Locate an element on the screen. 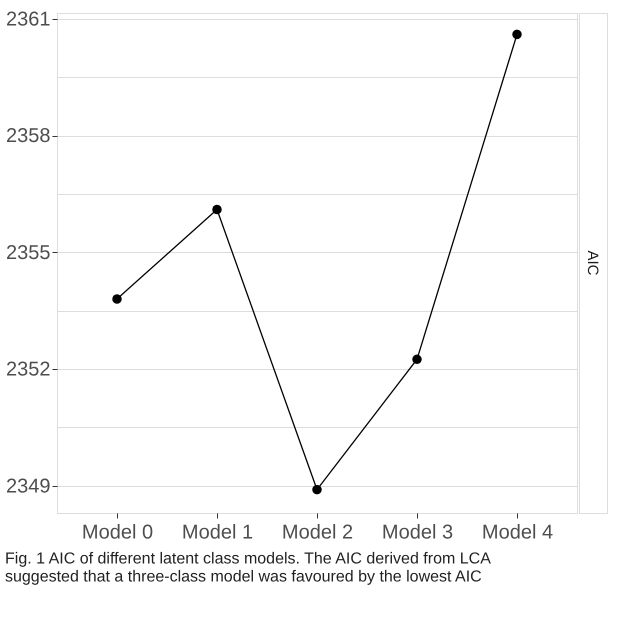 The image size is (633, 630). caption: Fig. 1 AIC of different latent class models. The AIC derived from LCA suggested that a three-class model was favoured by the lowest AIC is located at coordinates (248, 568).